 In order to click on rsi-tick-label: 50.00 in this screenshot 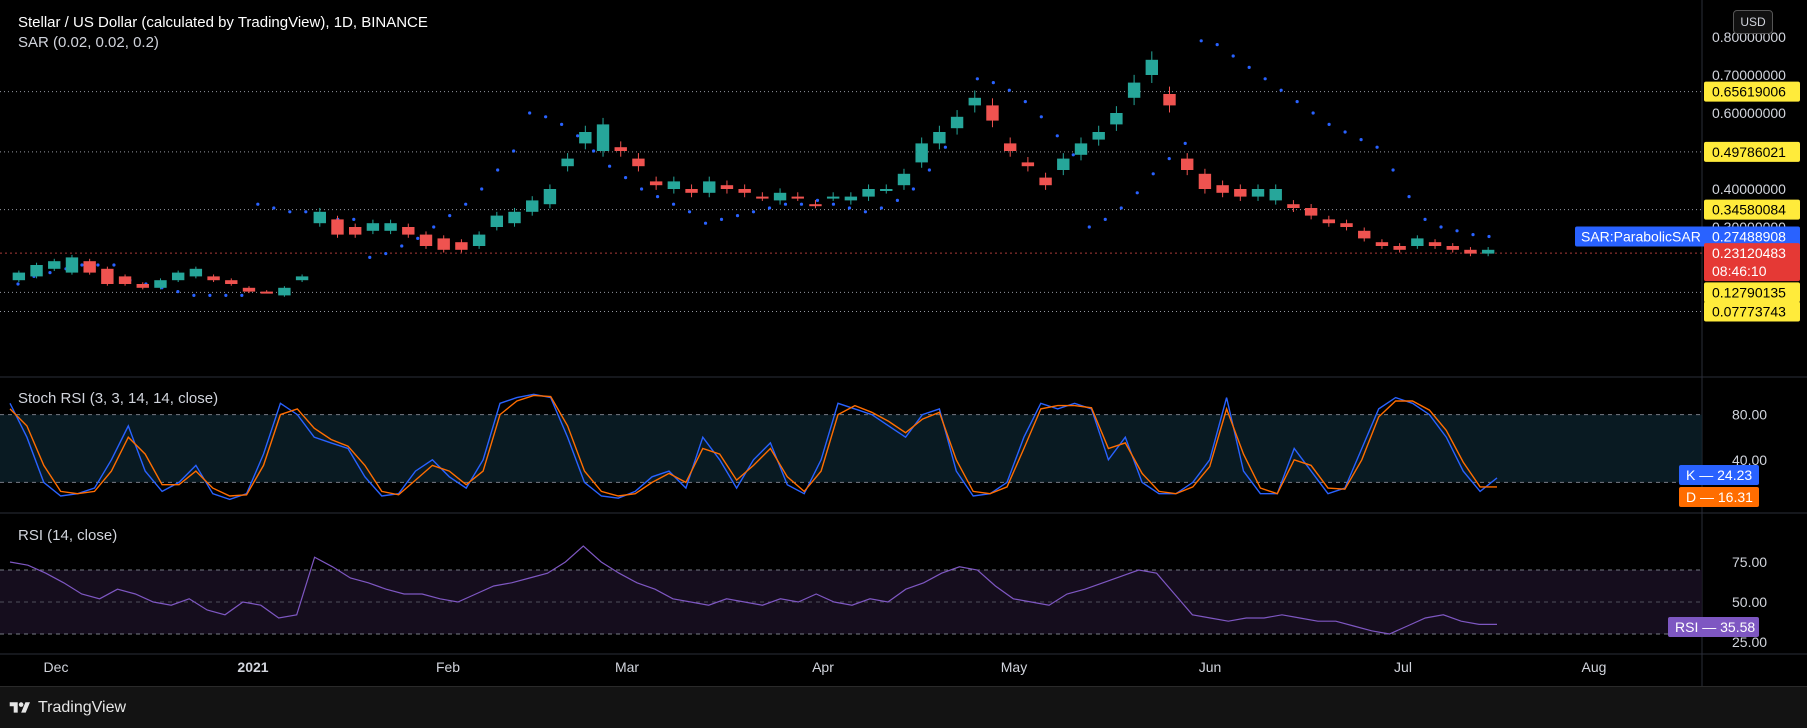, I will do `click(1749, 602)`.